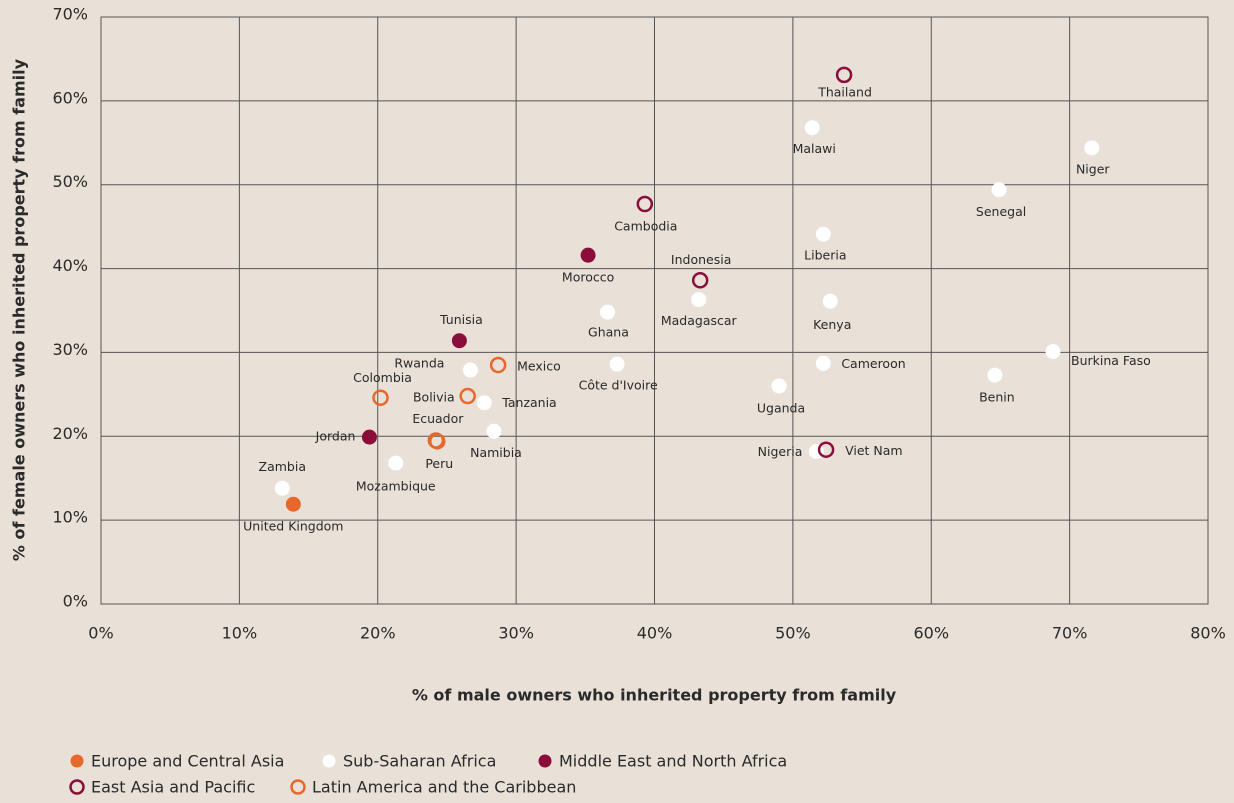 The height and width of the screenshot is (803, 1234). Describe the element at coordinates (655, 633) in the screenshot. I see `x-tick-label: 40%` at that location.